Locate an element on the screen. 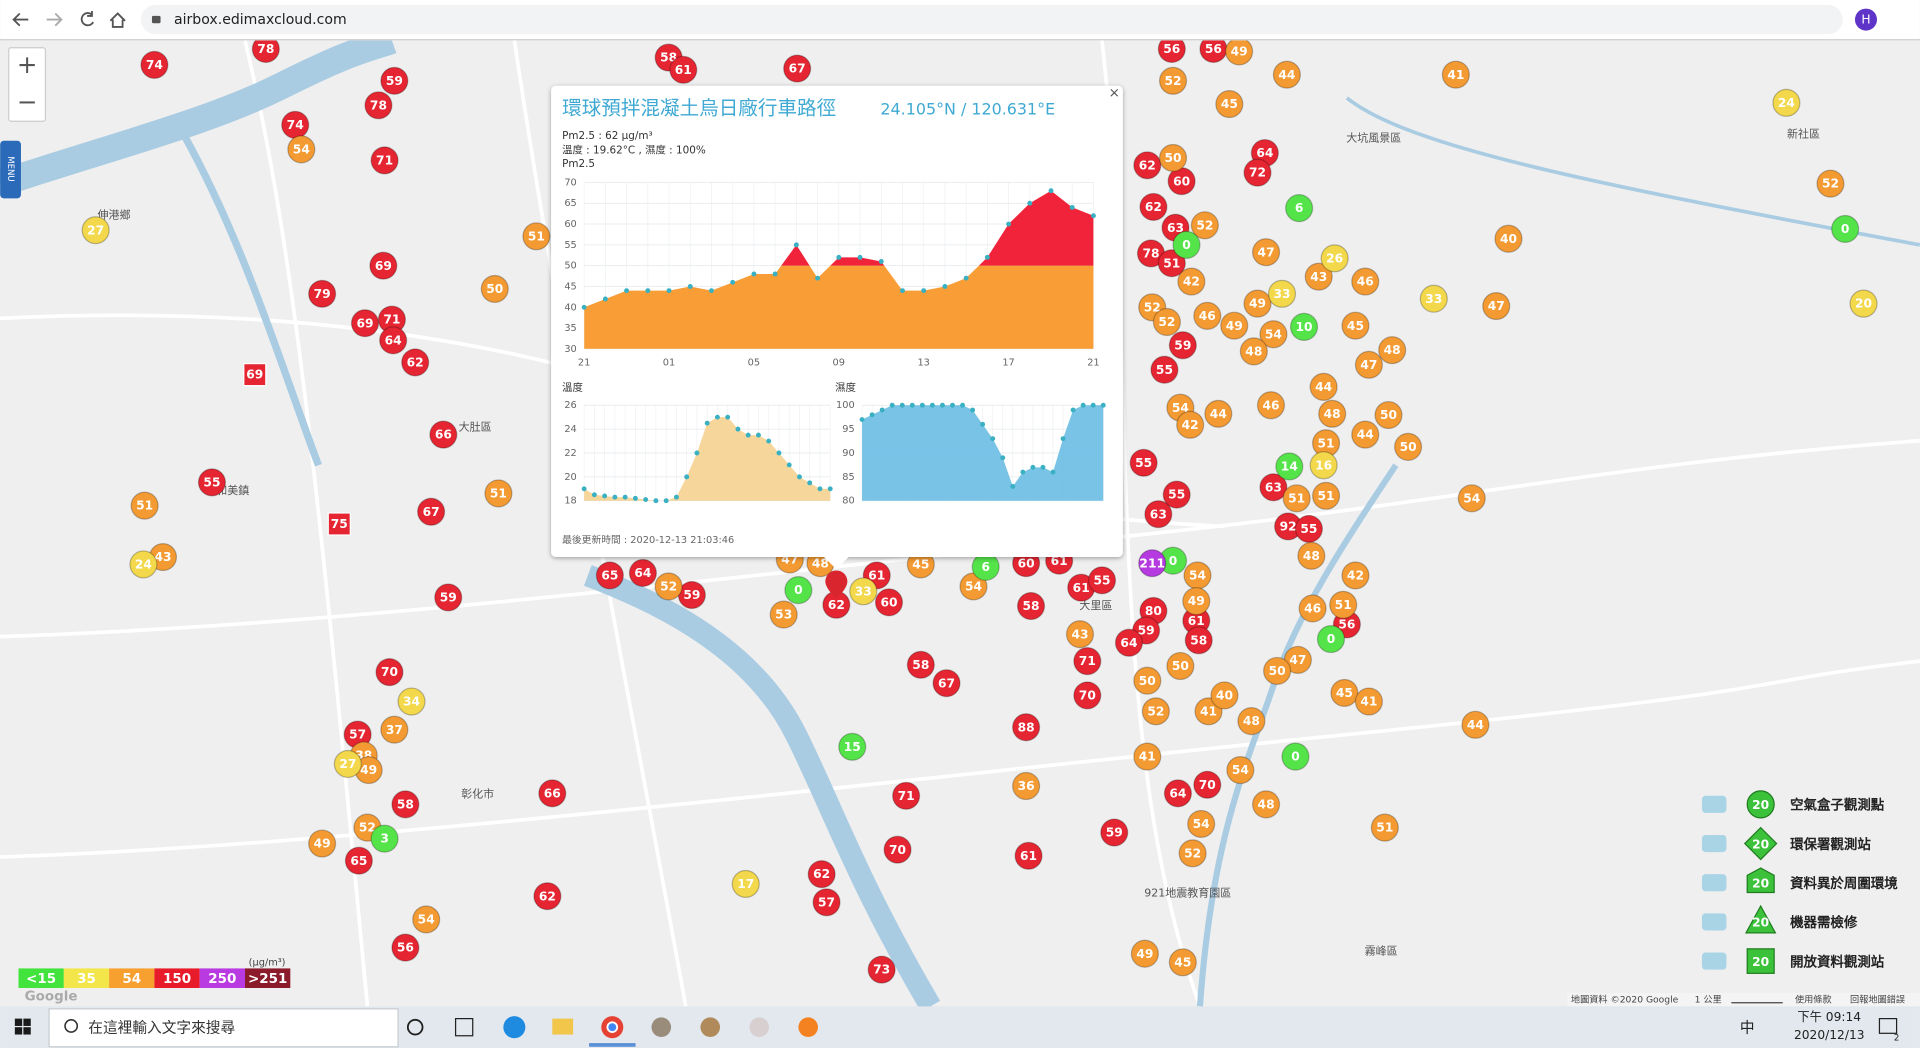  area-below is located at coordinates (839, 307).